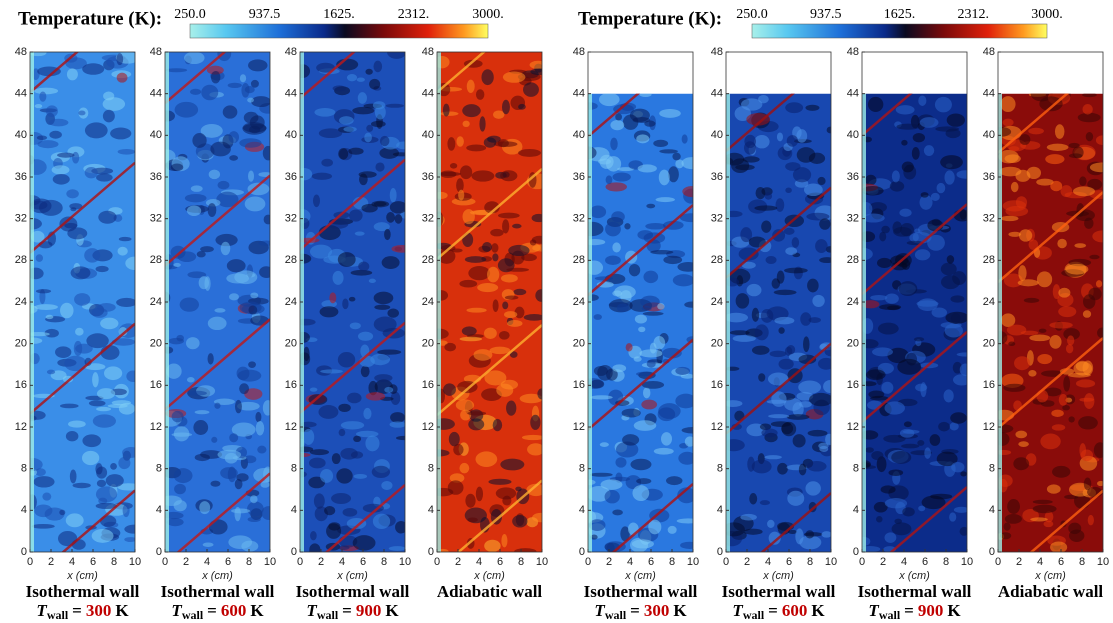 The height and width of the screenshot is (623, 1113). What do you see at coordinates (599, 610) in the screenshot?
I see `symbol: T` at bounding box center [599, 610].